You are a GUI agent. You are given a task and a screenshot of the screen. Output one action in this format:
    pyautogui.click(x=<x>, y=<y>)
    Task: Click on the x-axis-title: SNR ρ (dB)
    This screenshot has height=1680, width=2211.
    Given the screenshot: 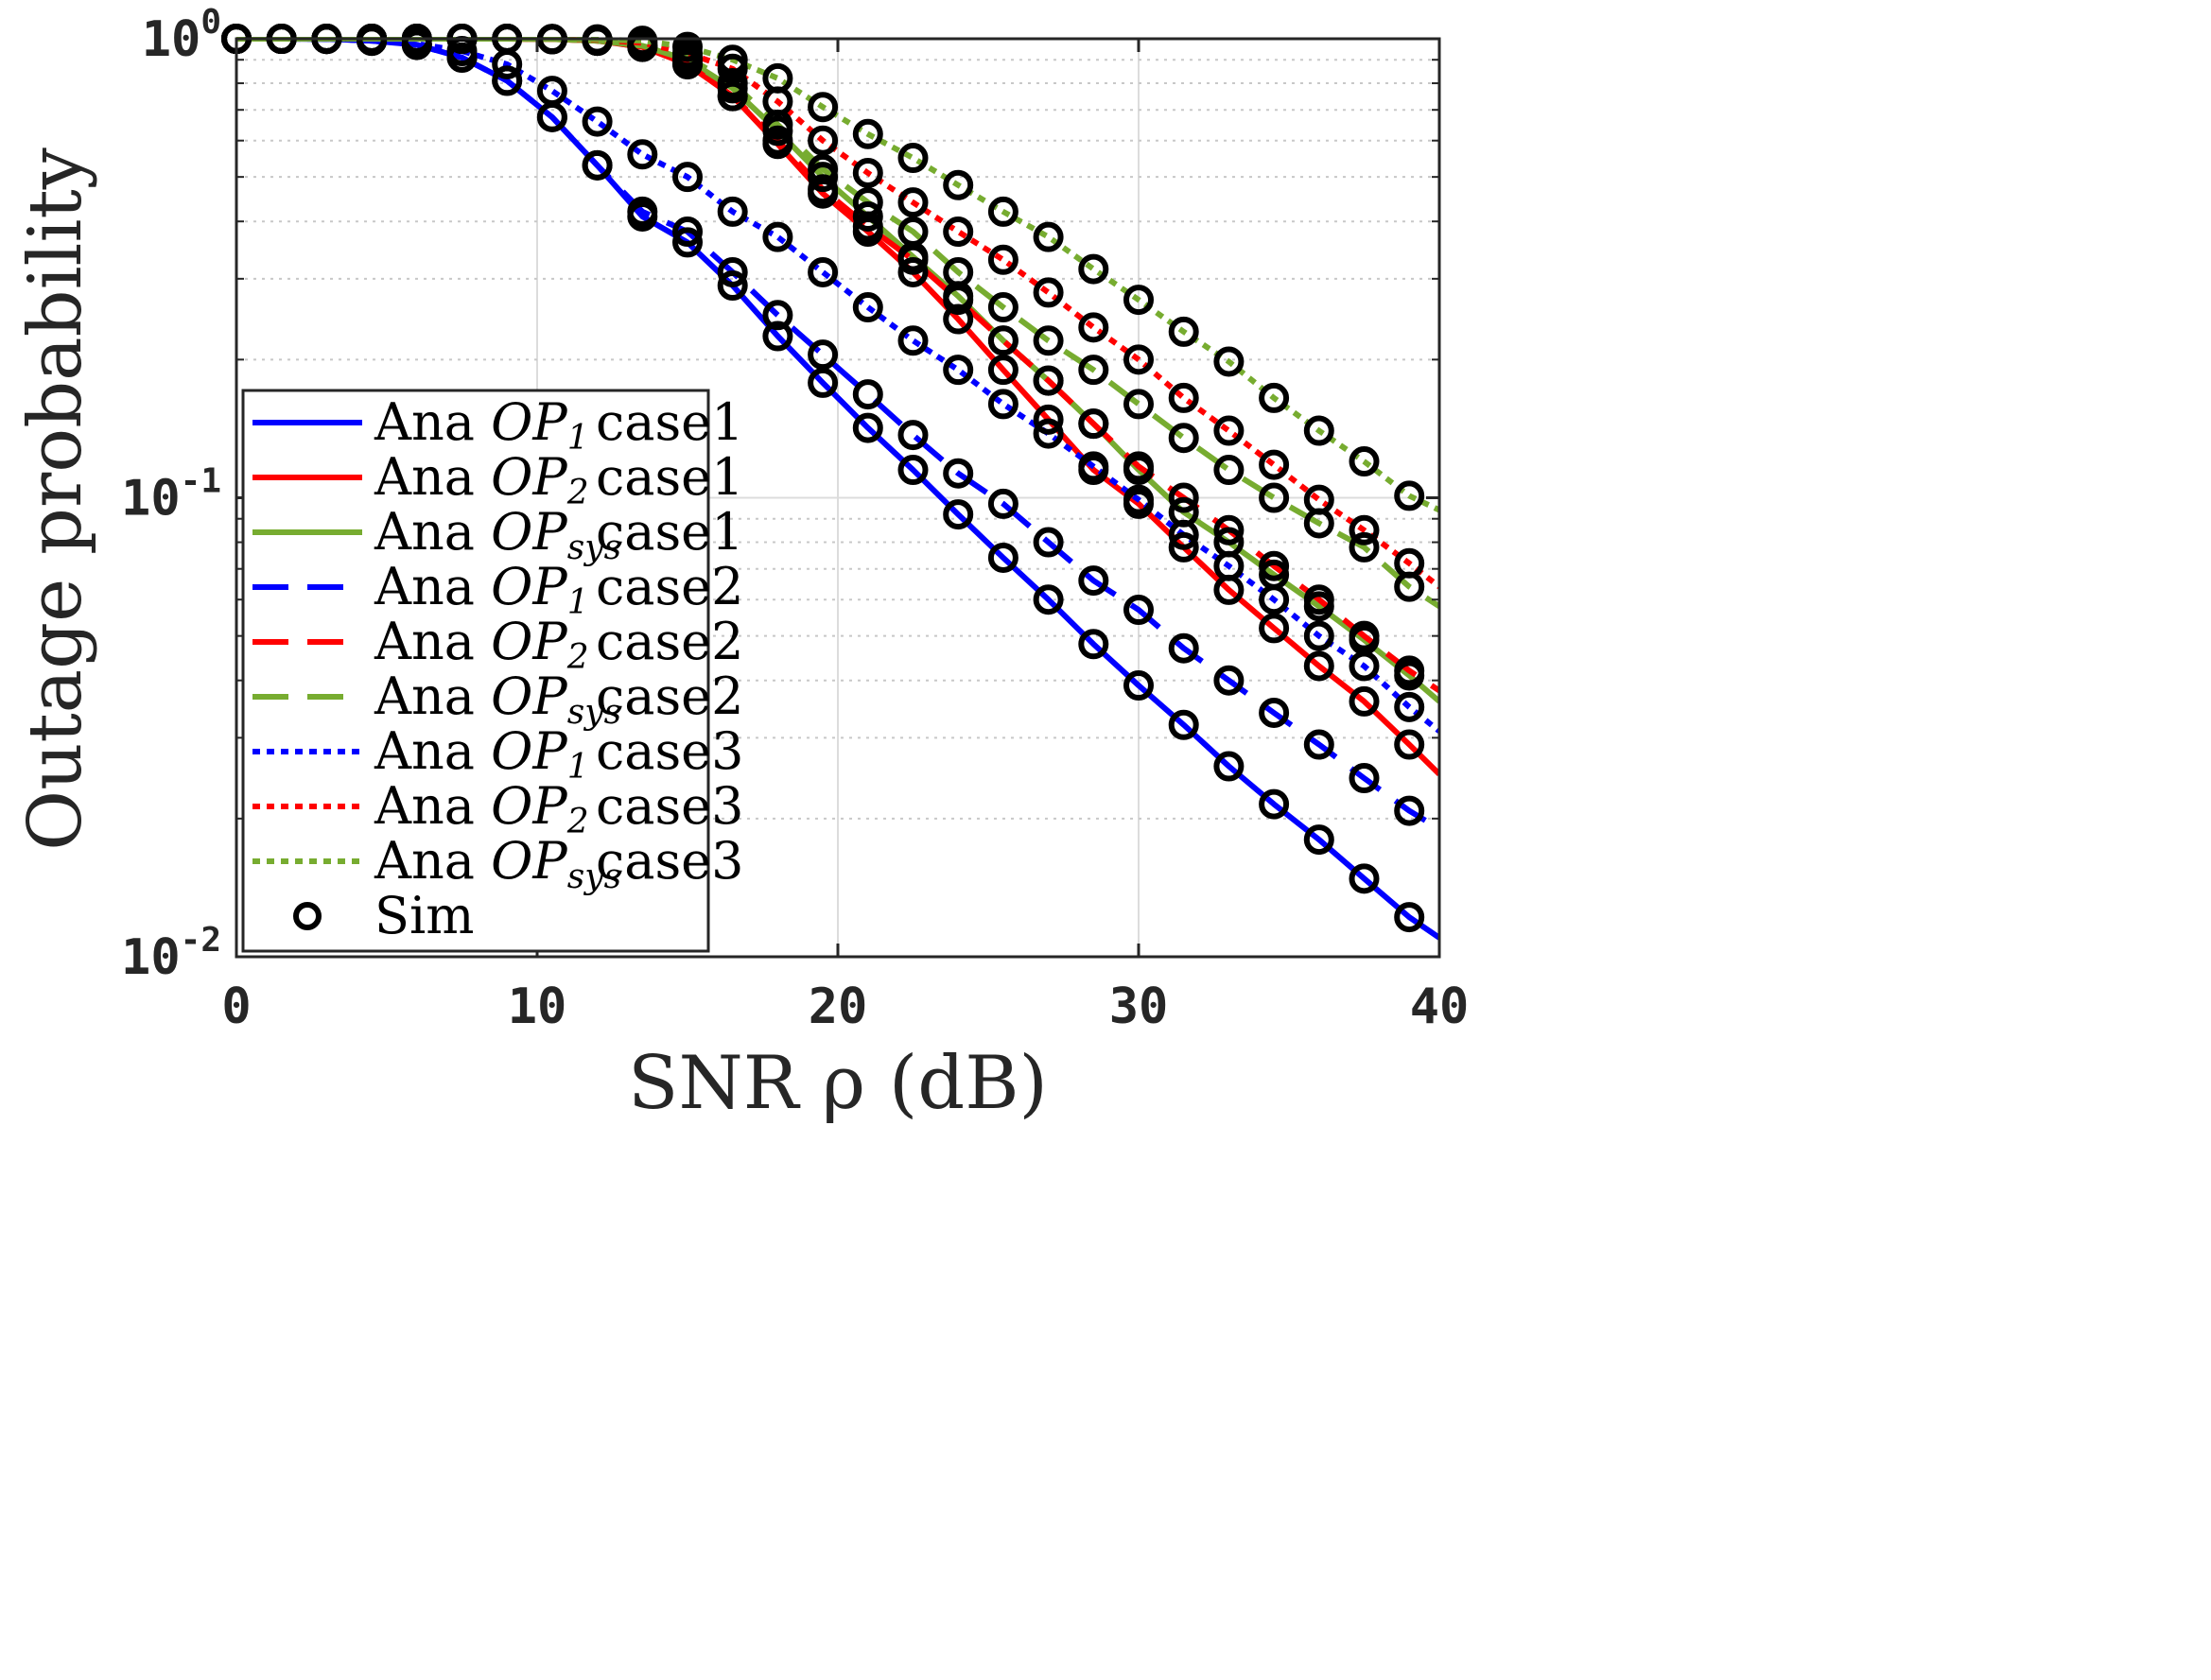 What is the action you would take?
    pyautogui.click(x=838, y=1083)
    